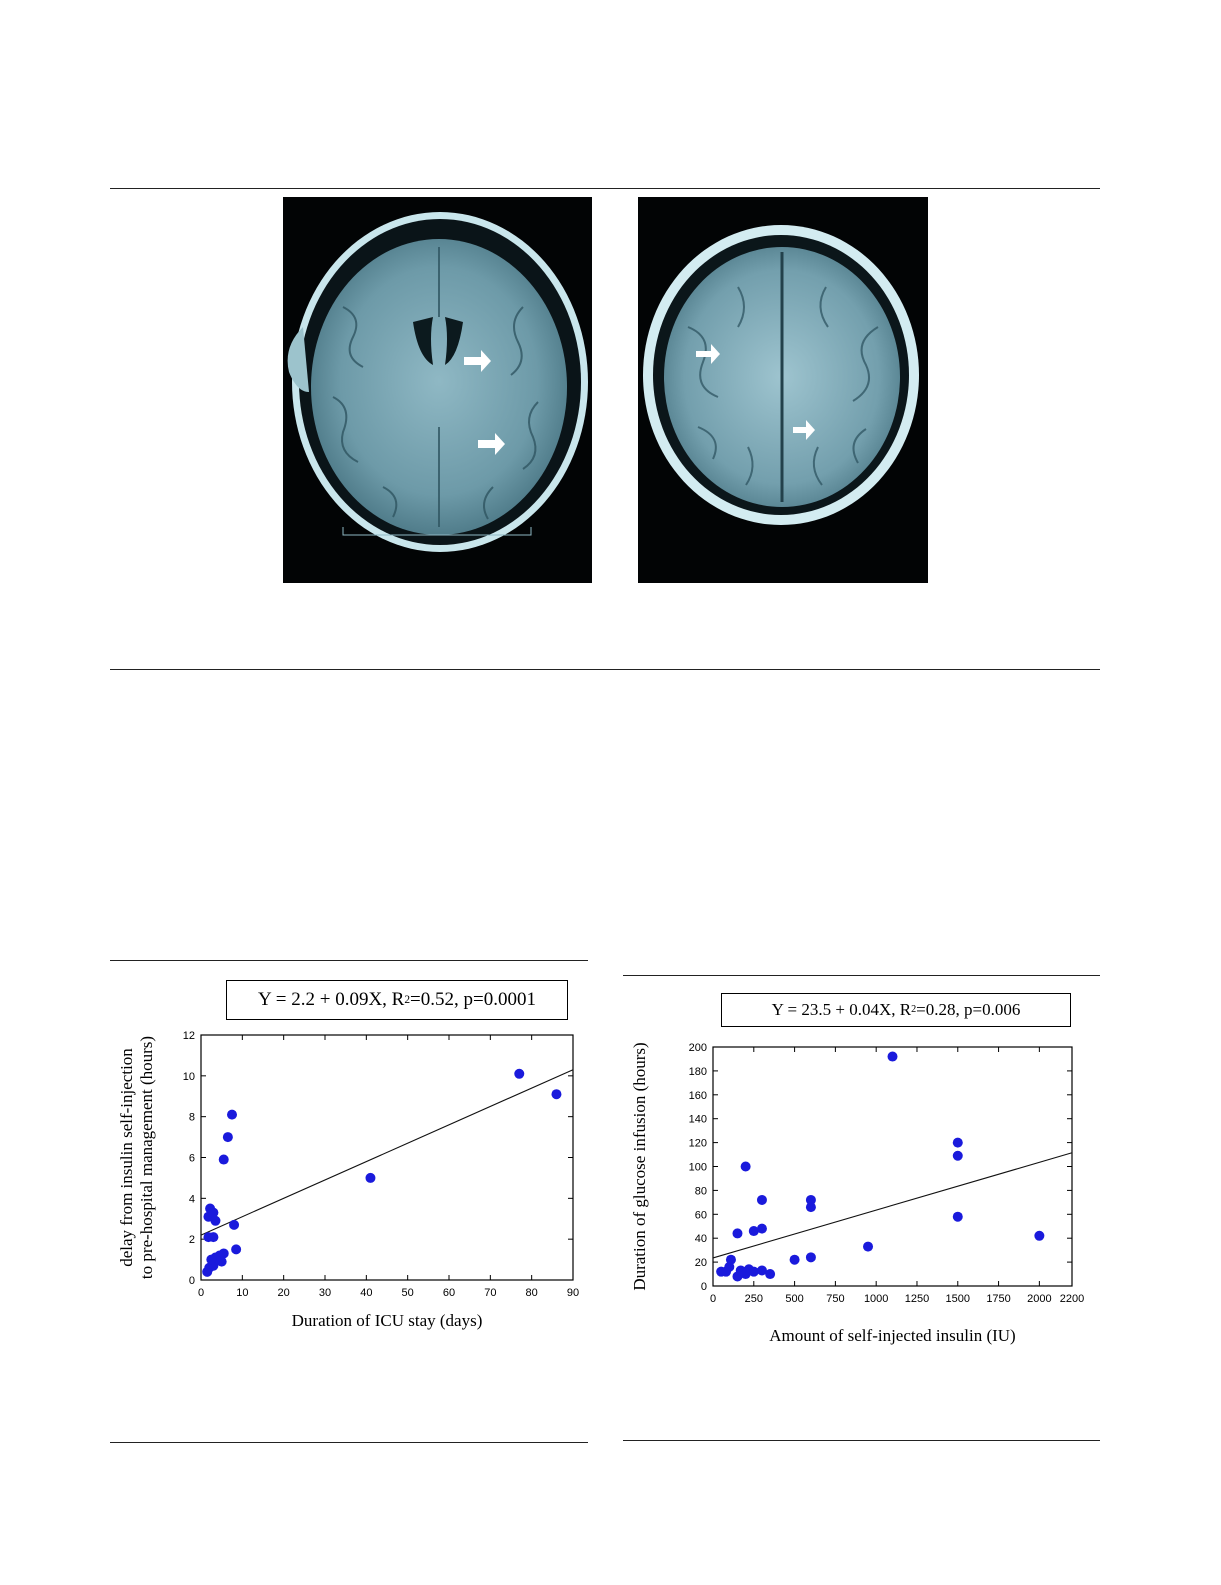 This screenshot has height=1585, width=1221. What do you see at coordinates (861, 1440) in the screenshot?
I see `chart2-bottom-rule` at bounding box center [861, 1440].